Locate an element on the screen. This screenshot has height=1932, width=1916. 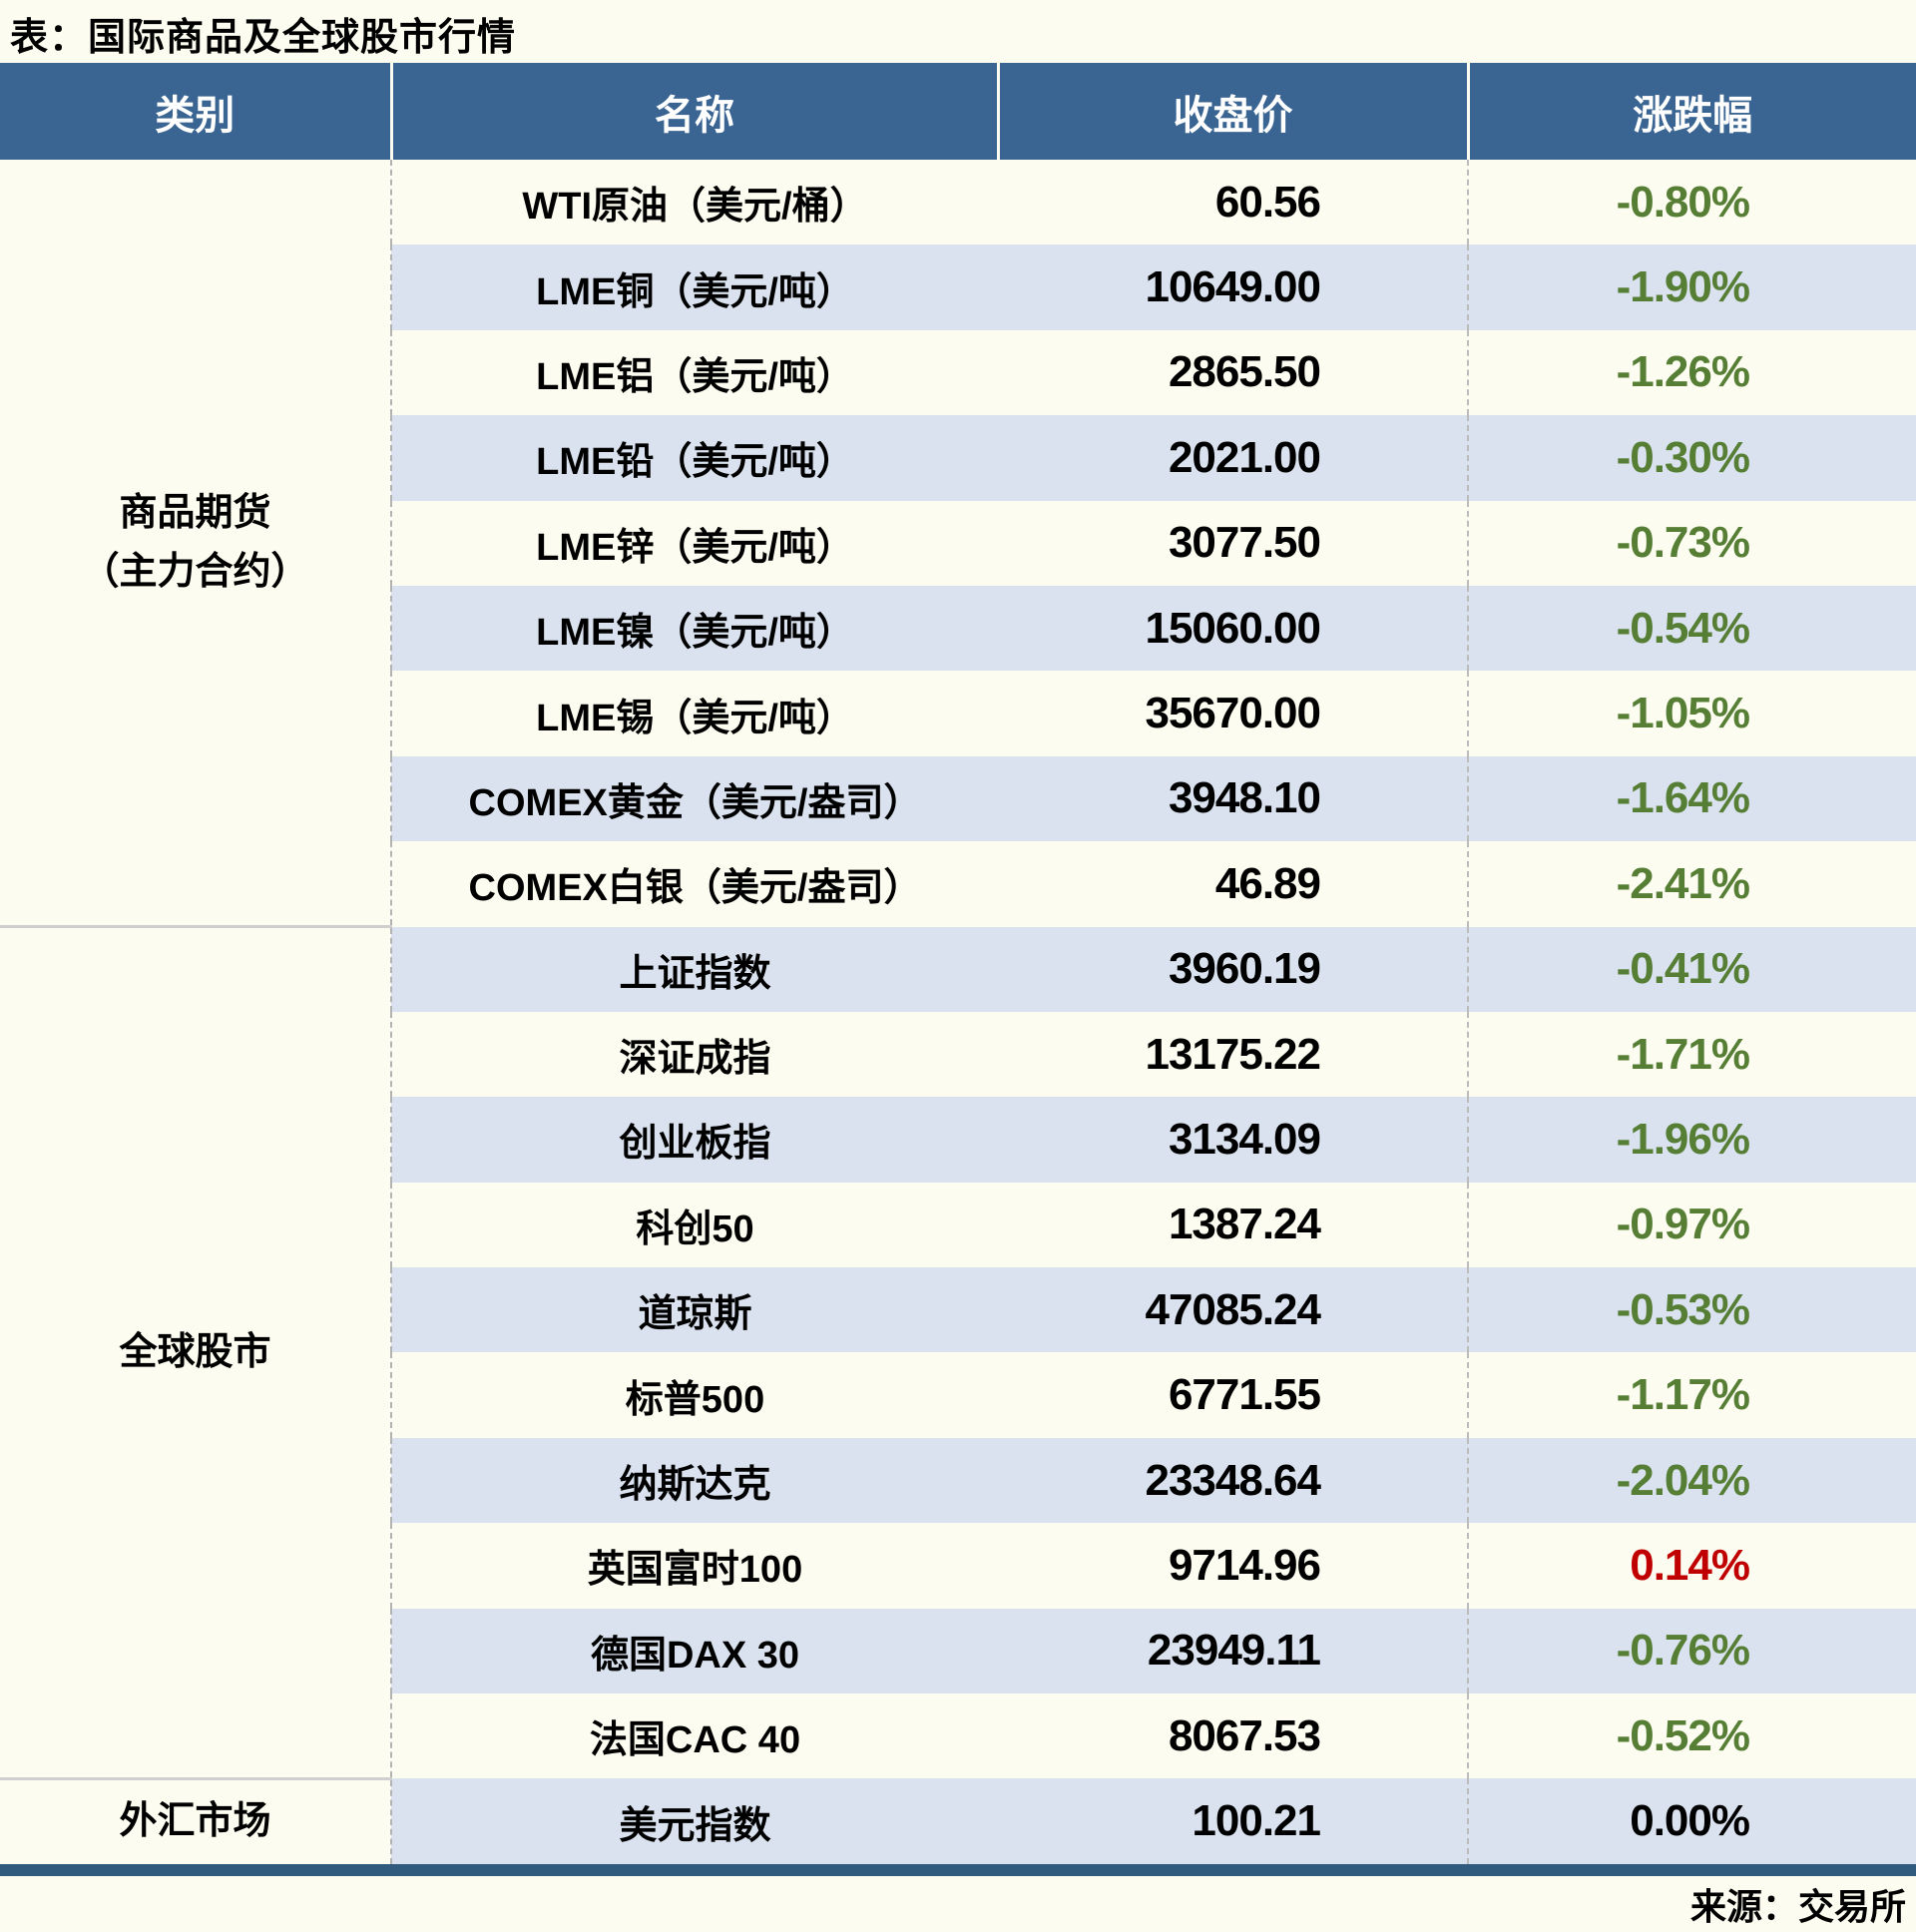
change-percent: -1.26% is located at coordinates (1691, 372).